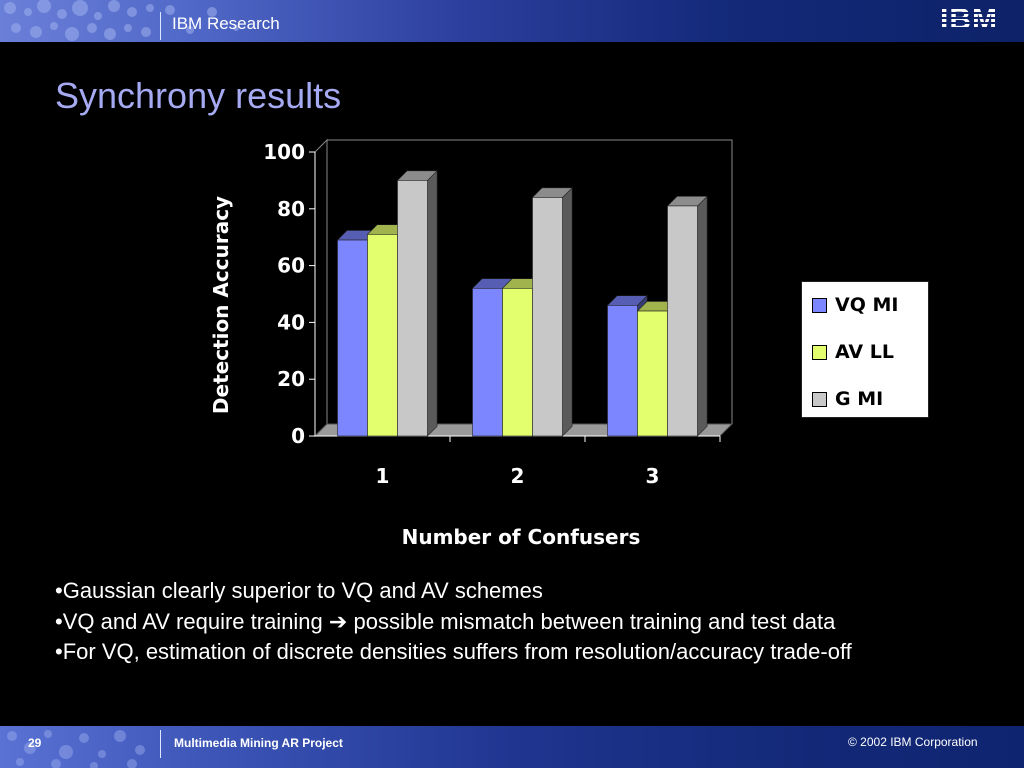  I want to click on y-tick-label: 60, so click(291, 266).